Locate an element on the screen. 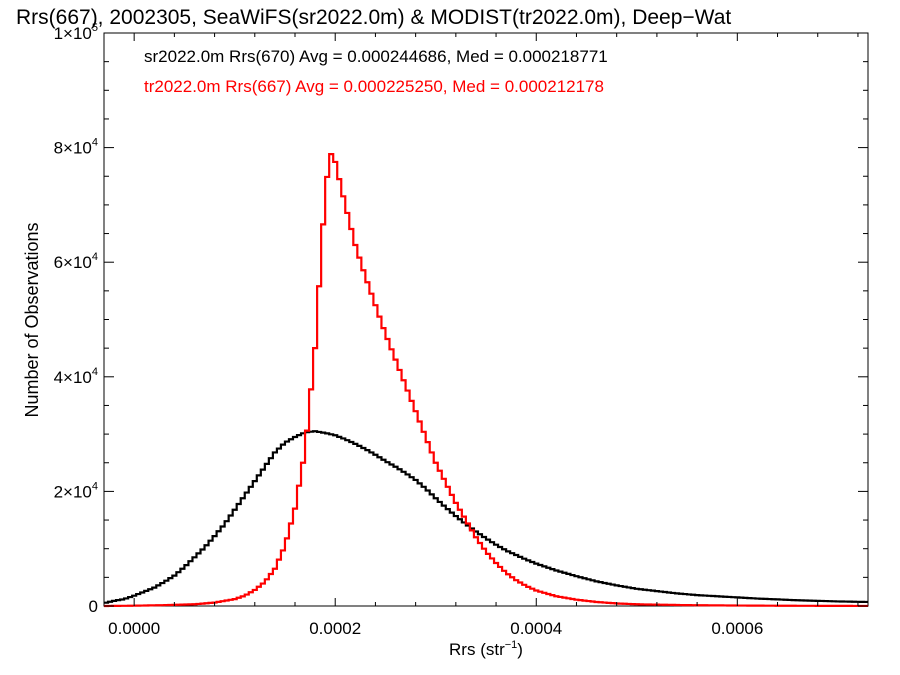 The width and height of the screenshot is (900, 675). x-axis-label: Rrs (str−1) is located at coordinates (486, 649).